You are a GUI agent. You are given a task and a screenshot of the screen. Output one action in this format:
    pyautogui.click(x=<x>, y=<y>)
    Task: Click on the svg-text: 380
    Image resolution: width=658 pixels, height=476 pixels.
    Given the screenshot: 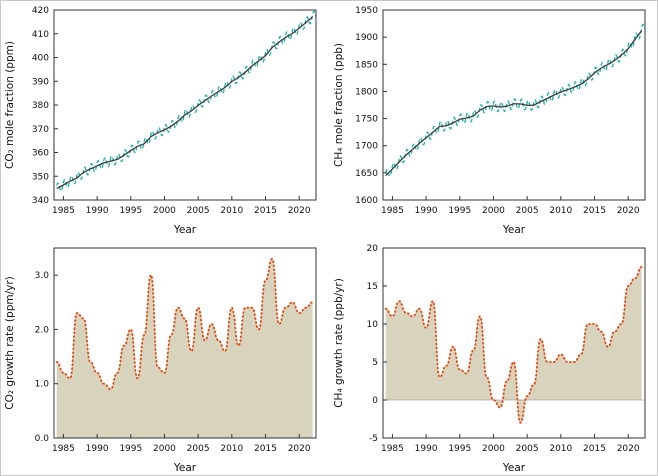 What is the action you would take?
    pyautogui.click(x=40, y=106)
    